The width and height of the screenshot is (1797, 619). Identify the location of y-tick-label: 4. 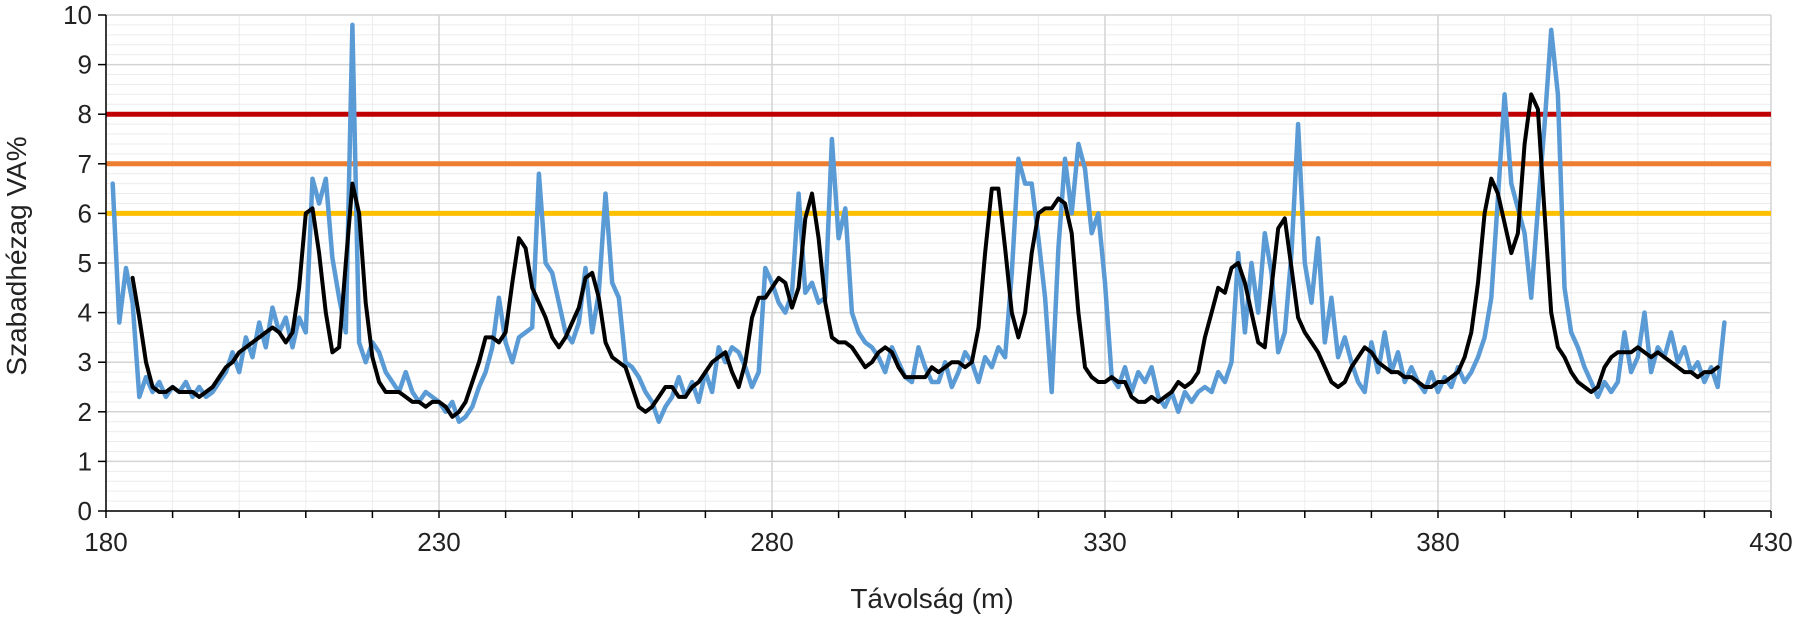
(85, 313).